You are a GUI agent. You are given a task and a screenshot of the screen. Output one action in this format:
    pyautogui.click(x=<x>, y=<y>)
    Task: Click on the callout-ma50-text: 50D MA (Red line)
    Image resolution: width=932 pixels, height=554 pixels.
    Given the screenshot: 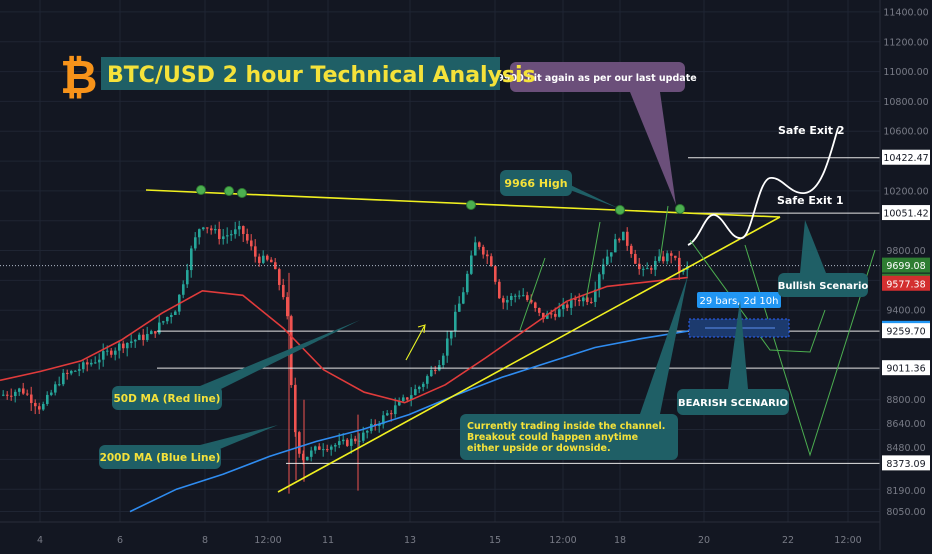 What is the action you would take?
    pyautogui.click(x=167, y=399)
    